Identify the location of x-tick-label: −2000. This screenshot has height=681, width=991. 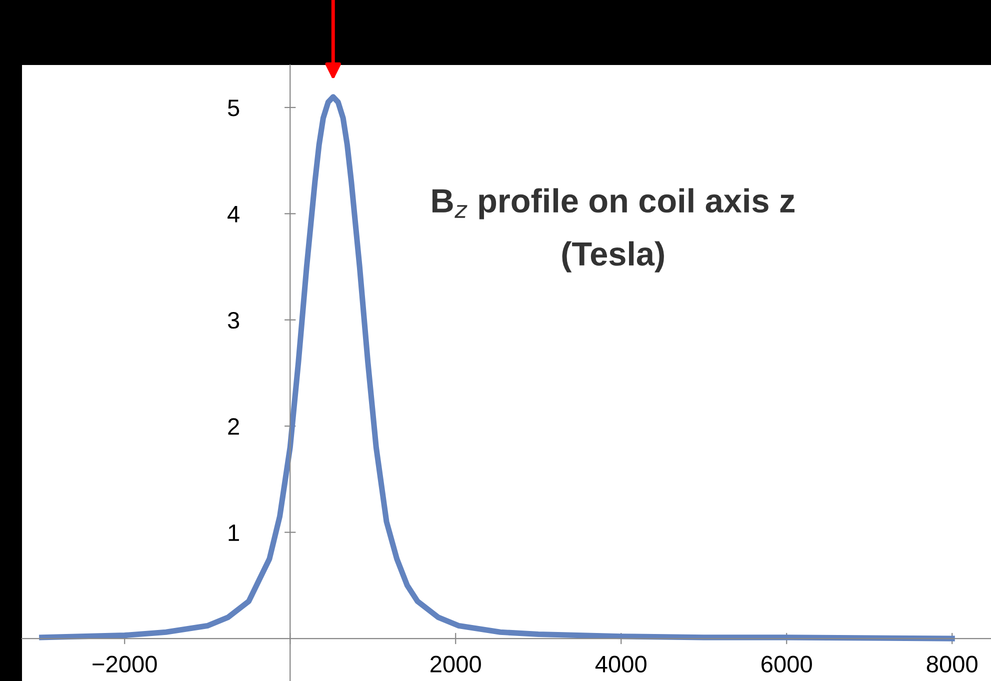
(124, 664).